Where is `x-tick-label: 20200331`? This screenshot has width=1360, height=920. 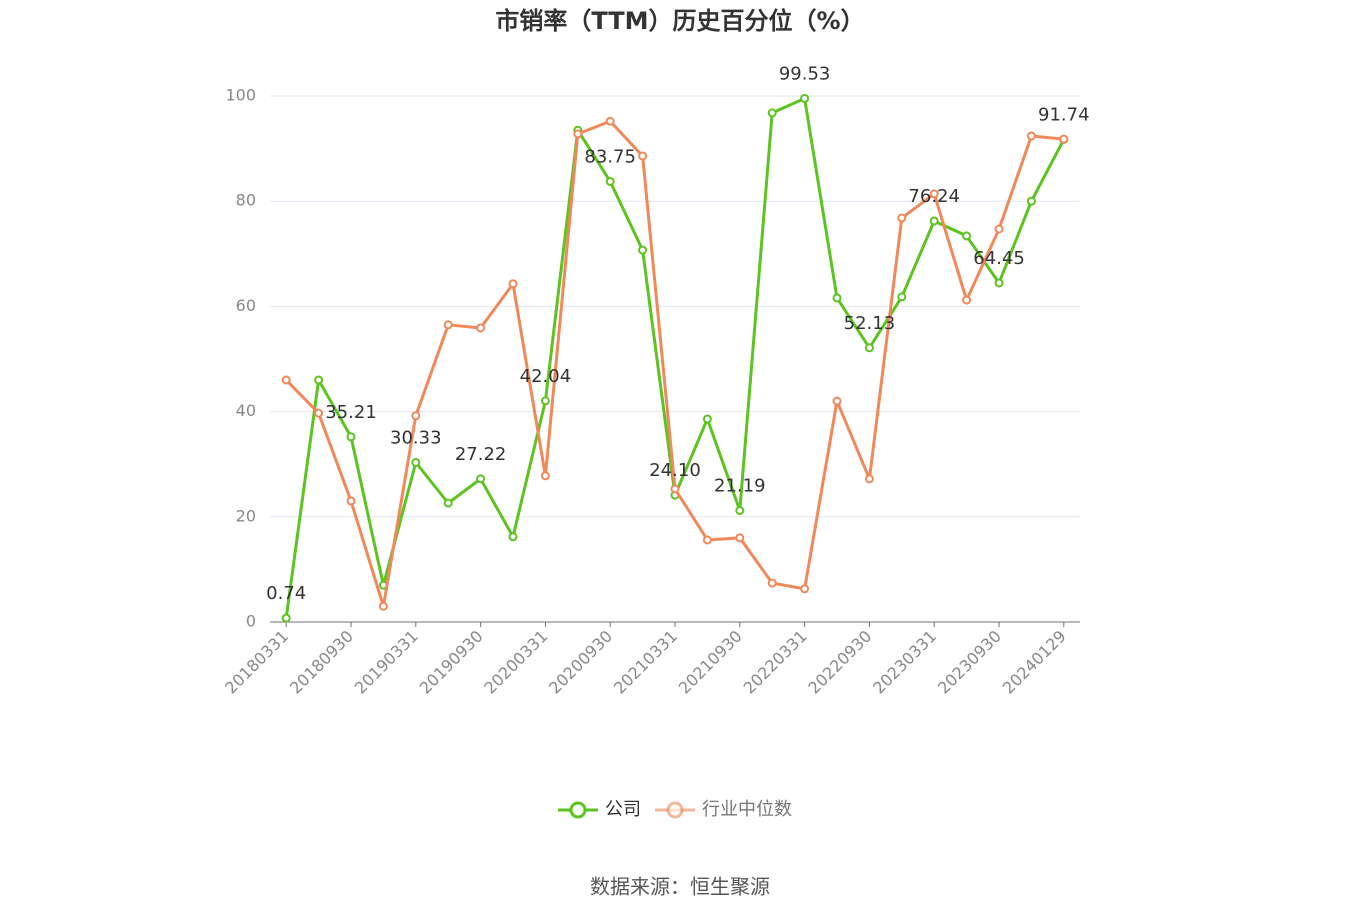
x-tick-label: 20200331 is located at coordinates (515, 662).